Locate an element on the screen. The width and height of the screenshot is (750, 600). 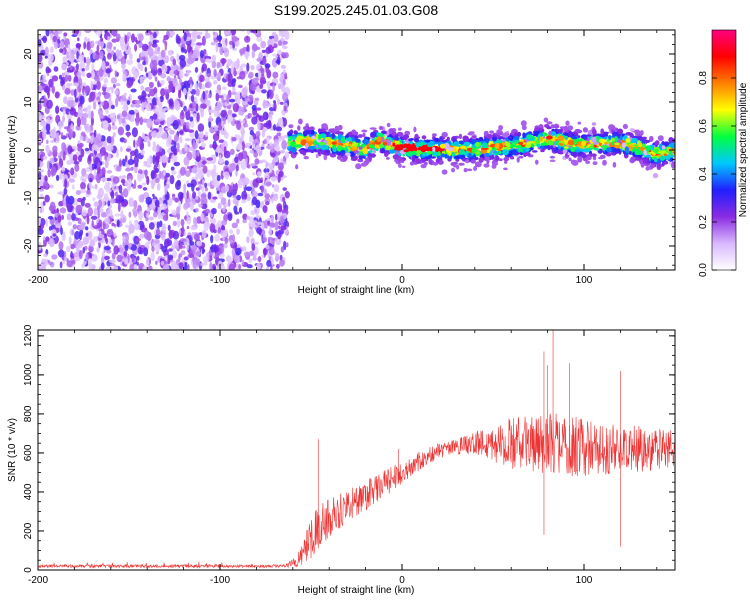
y-tick-label: 400 is located at coordinates (28, 491).